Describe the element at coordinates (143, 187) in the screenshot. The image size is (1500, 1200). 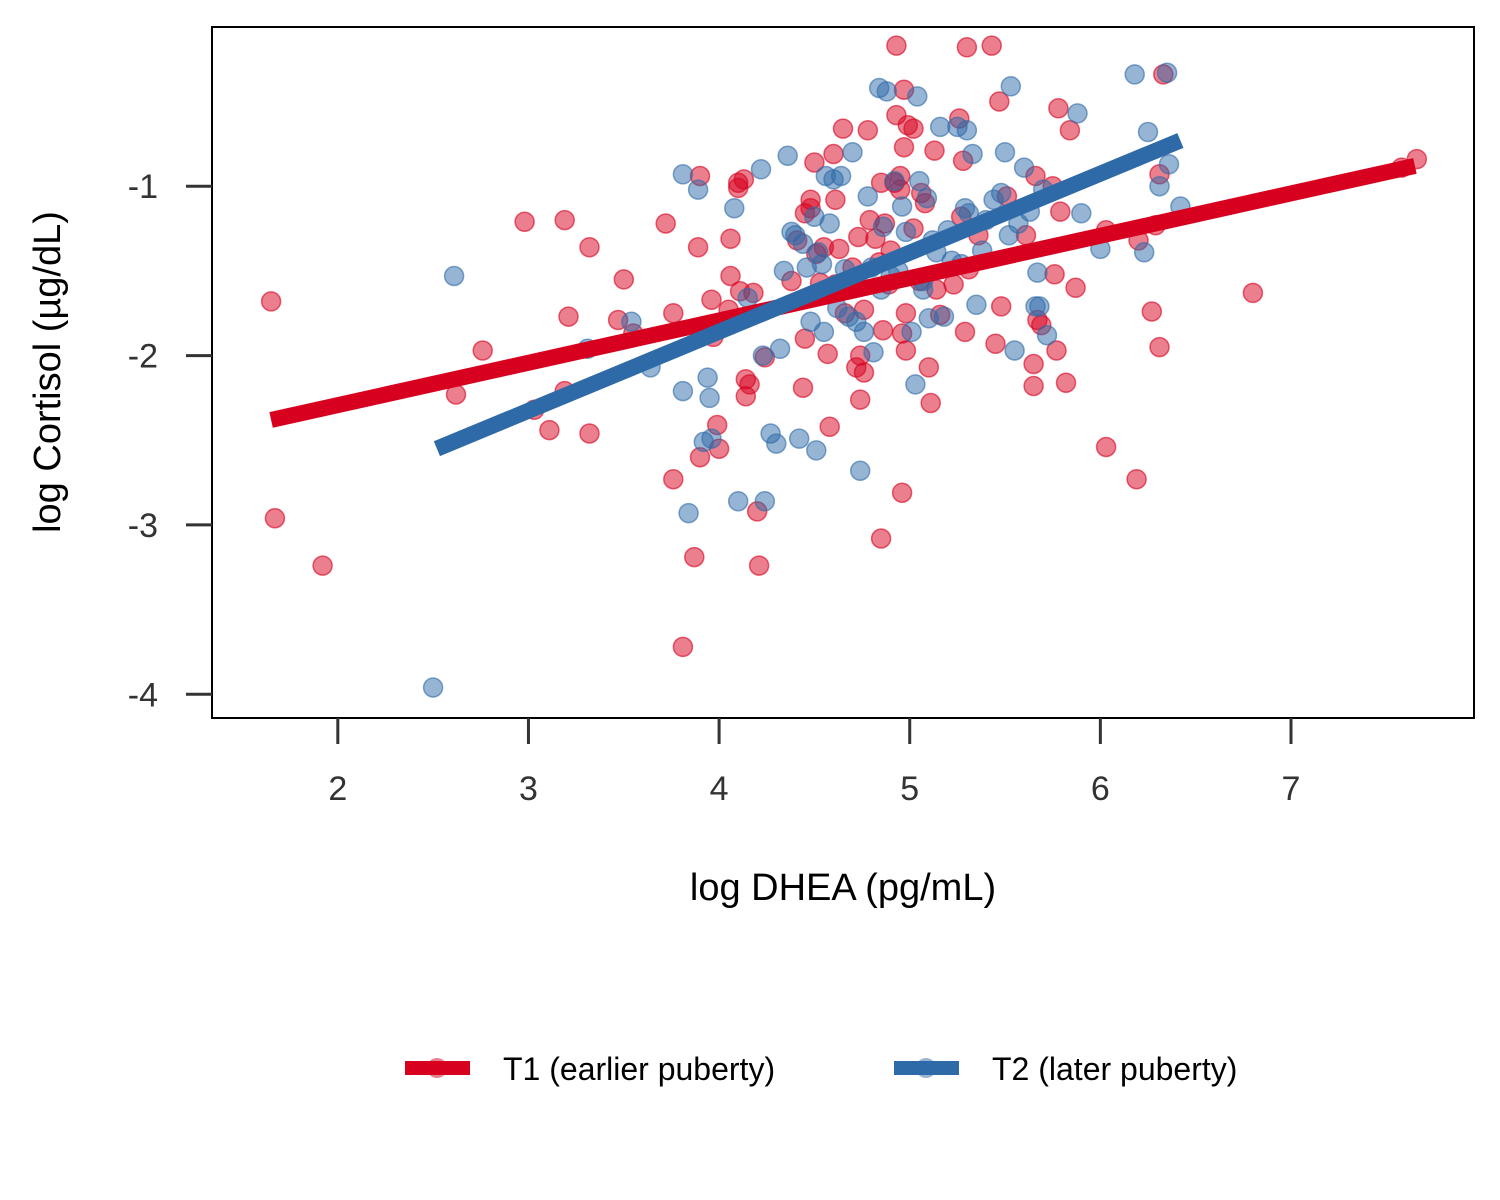
I see `y-tick-label--1: -1` at that location.